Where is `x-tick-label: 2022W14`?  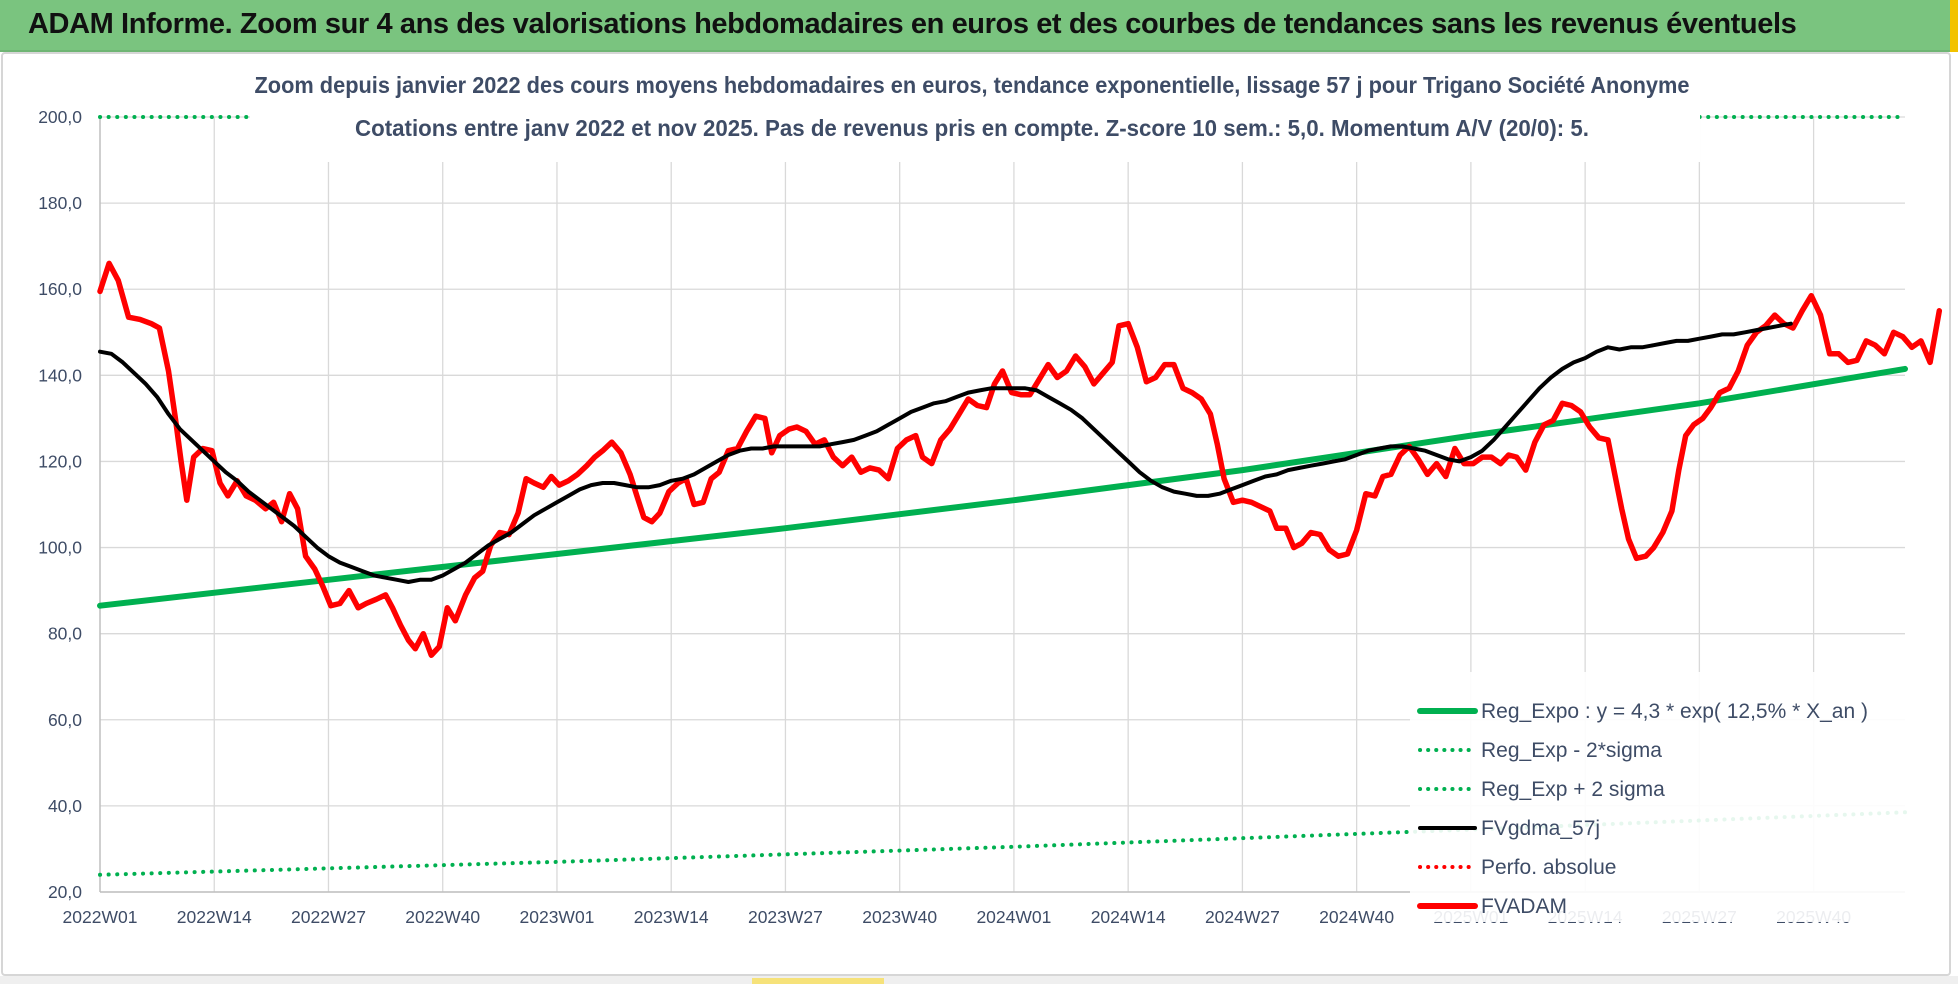
x-tick-label: 2022W14 is located at coordinates (214, 917).